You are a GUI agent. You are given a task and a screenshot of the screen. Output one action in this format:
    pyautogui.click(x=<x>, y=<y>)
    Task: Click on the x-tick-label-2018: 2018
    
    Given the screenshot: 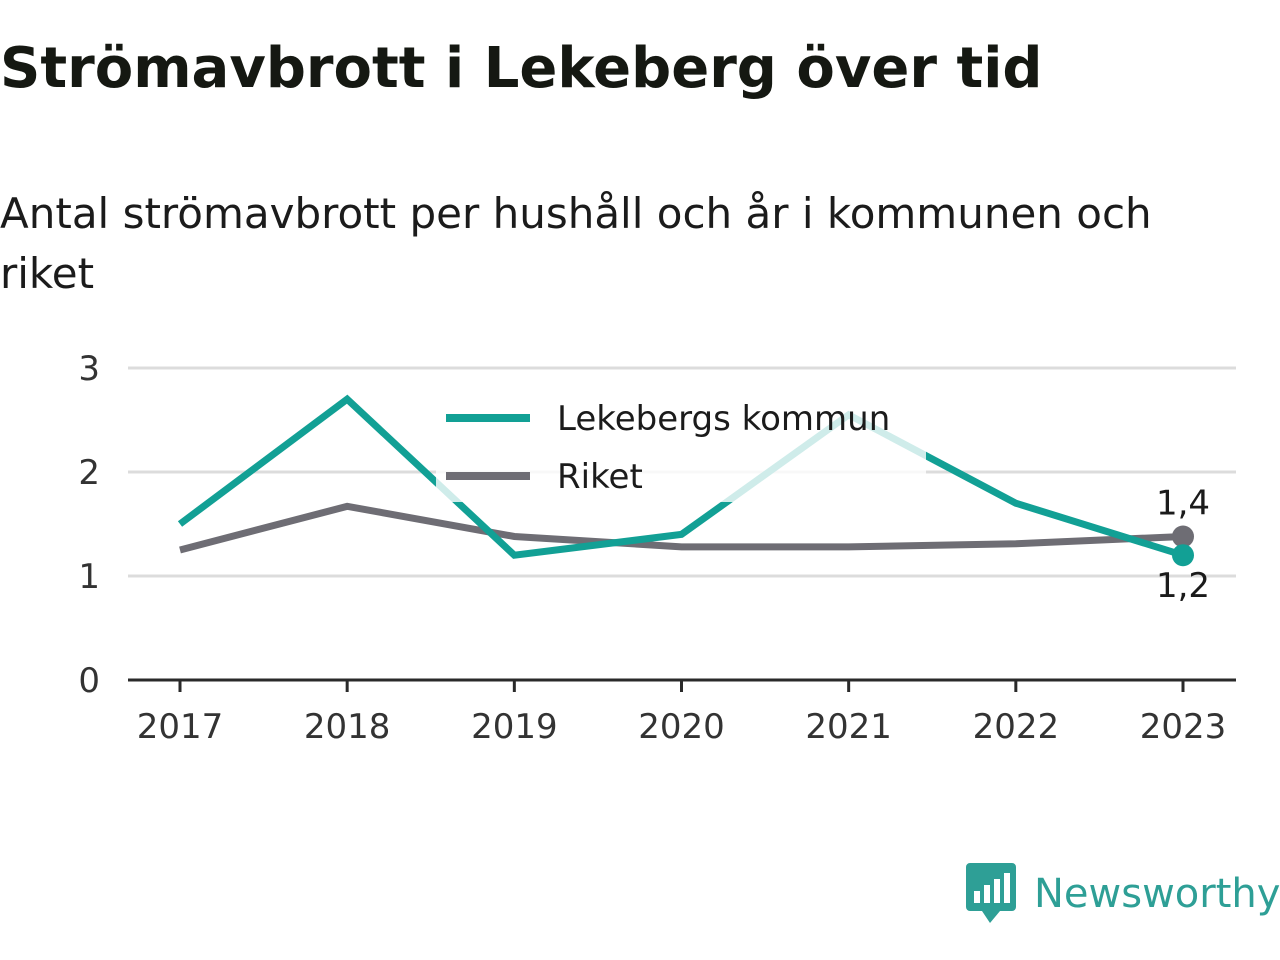 What is the action you would take?
    pyautogui.click(x=347, y=727)
    